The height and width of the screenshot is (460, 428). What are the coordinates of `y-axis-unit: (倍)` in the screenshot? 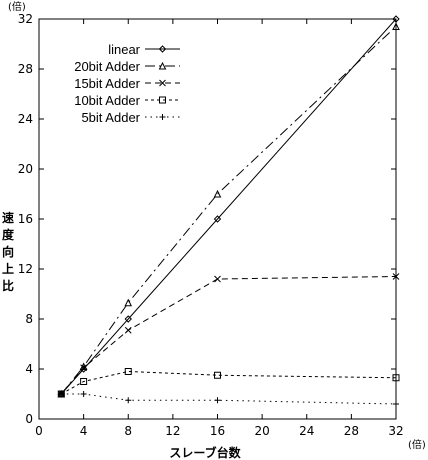 It's located at (17, 6).